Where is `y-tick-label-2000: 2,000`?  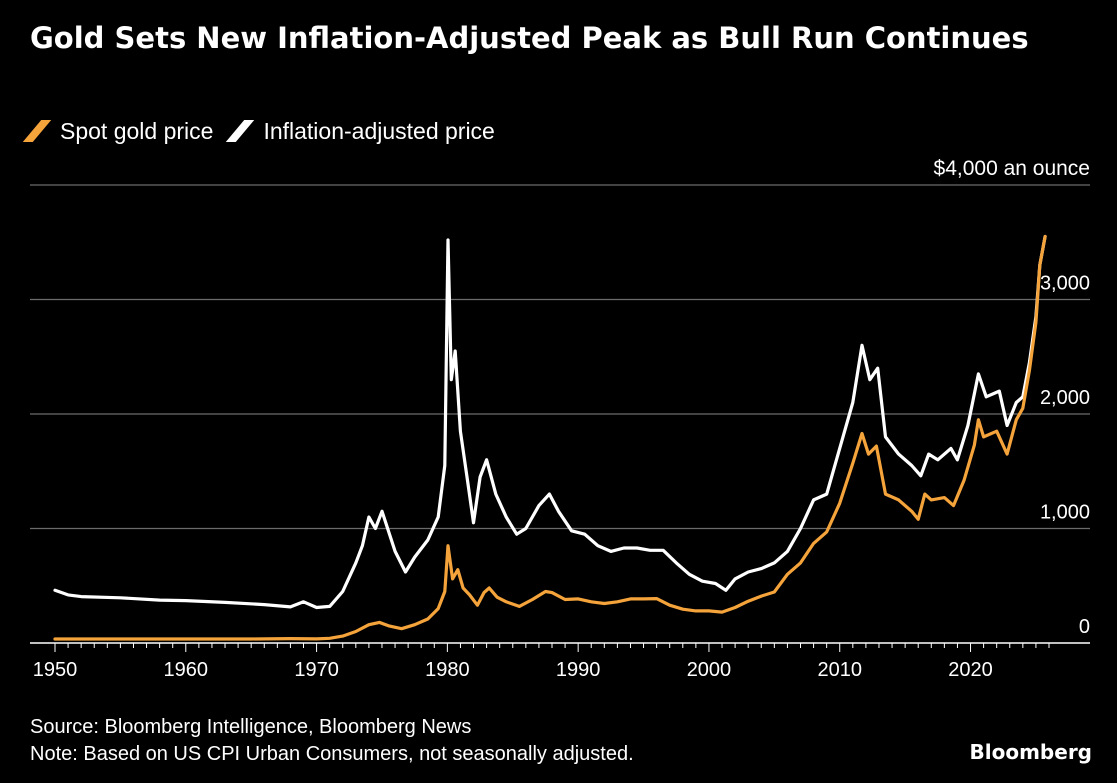
y-tick-label-2000: 2,000 is located at coordinates (1065, 398).